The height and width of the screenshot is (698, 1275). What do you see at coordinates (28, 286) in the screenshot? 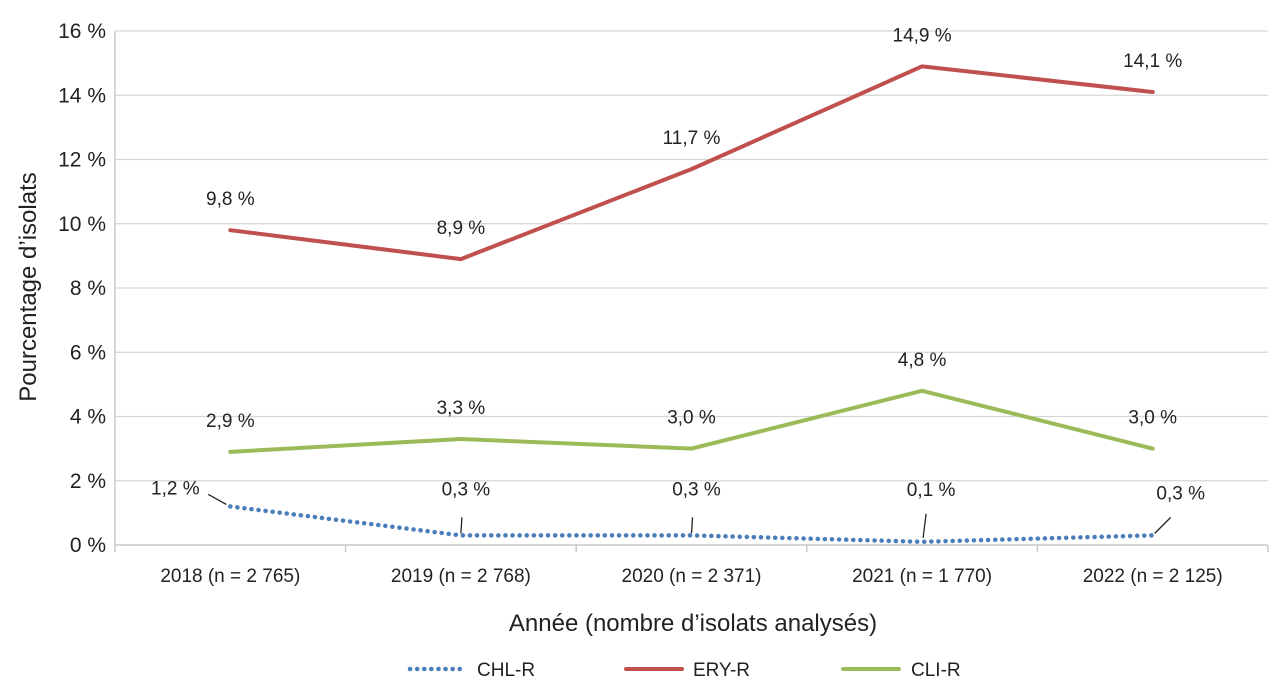
I see `y-axis-title: Pourcentage d’isolats` at bounding box center [28, 286].